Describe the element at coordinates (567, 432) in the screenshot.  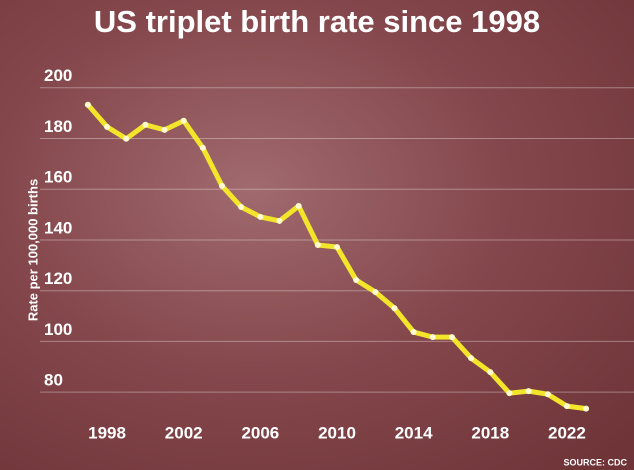
I see `x-tick-label: 2022` at that location.